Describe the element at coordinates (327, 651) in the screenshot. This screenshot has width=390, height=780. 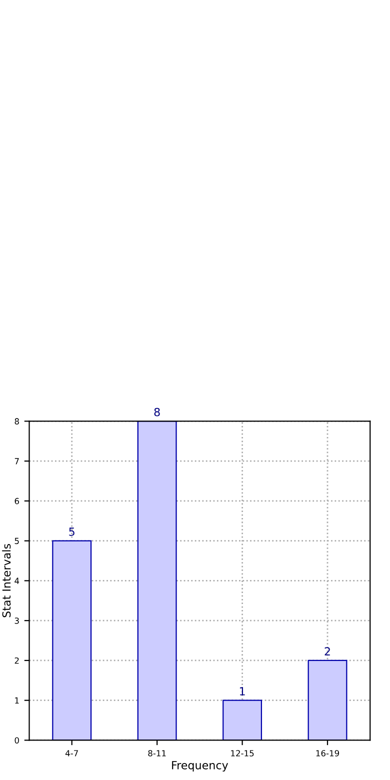
I see `data-label: 2` at that location.